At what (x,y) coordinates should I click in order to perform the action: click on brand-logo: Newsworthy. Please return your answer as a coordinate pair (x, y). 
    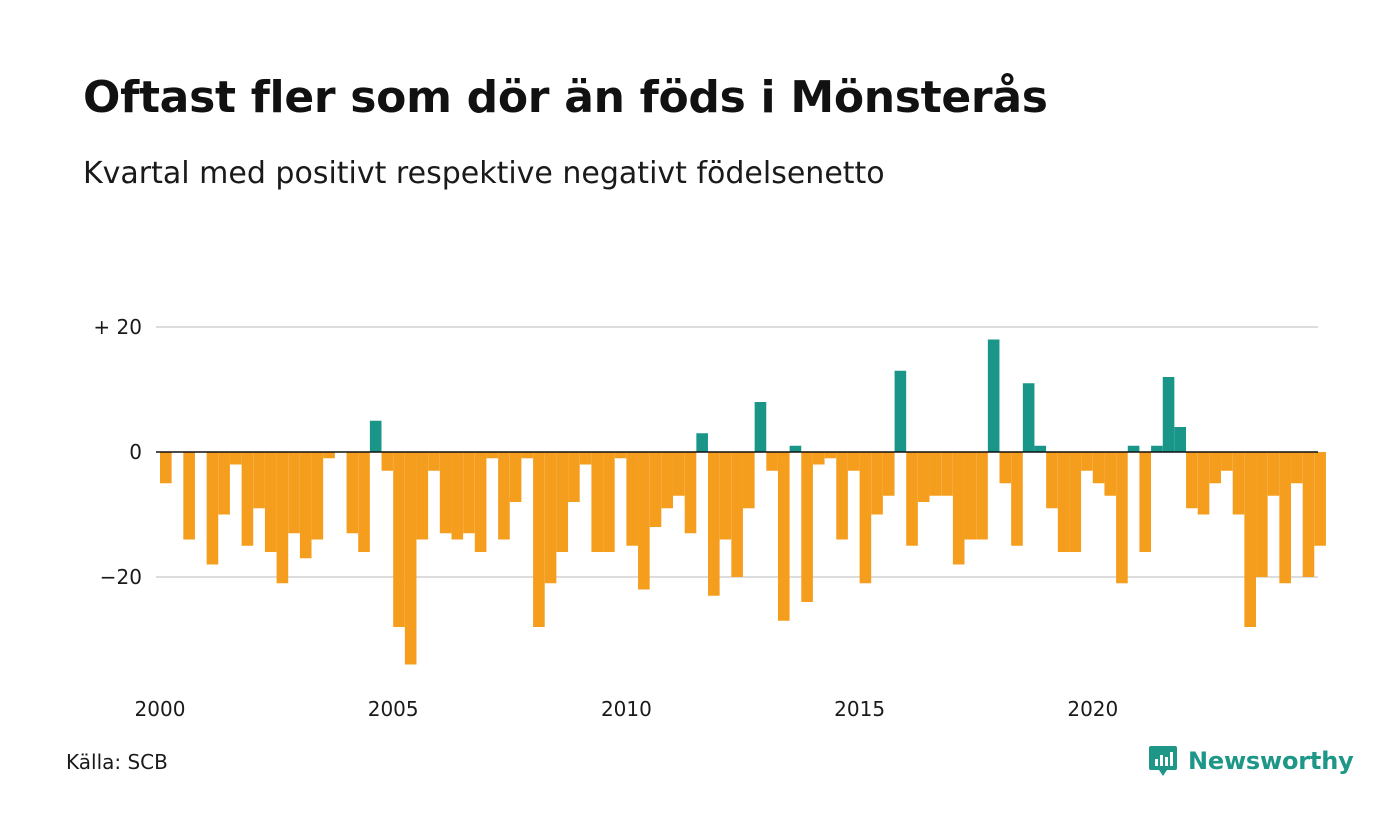
    Looking at the image, I should click on (1251, 761).